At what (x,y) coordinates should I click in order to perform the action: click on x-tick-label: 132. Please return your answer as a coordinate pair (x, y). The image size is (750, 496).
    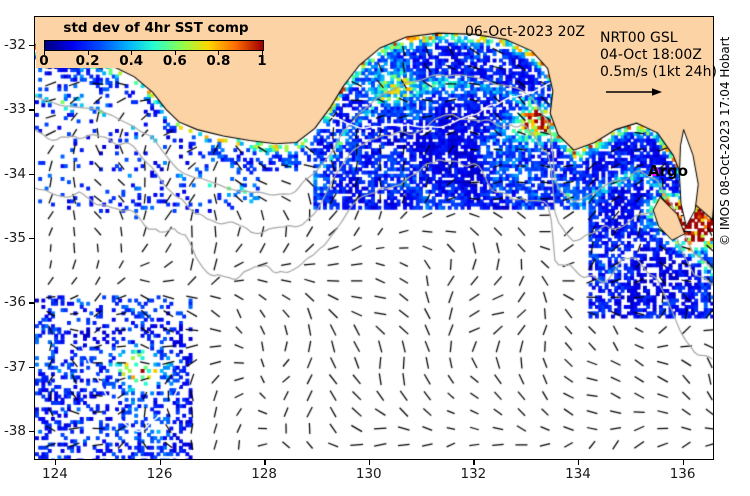
    Looking at the image, I should click on (473, 474).